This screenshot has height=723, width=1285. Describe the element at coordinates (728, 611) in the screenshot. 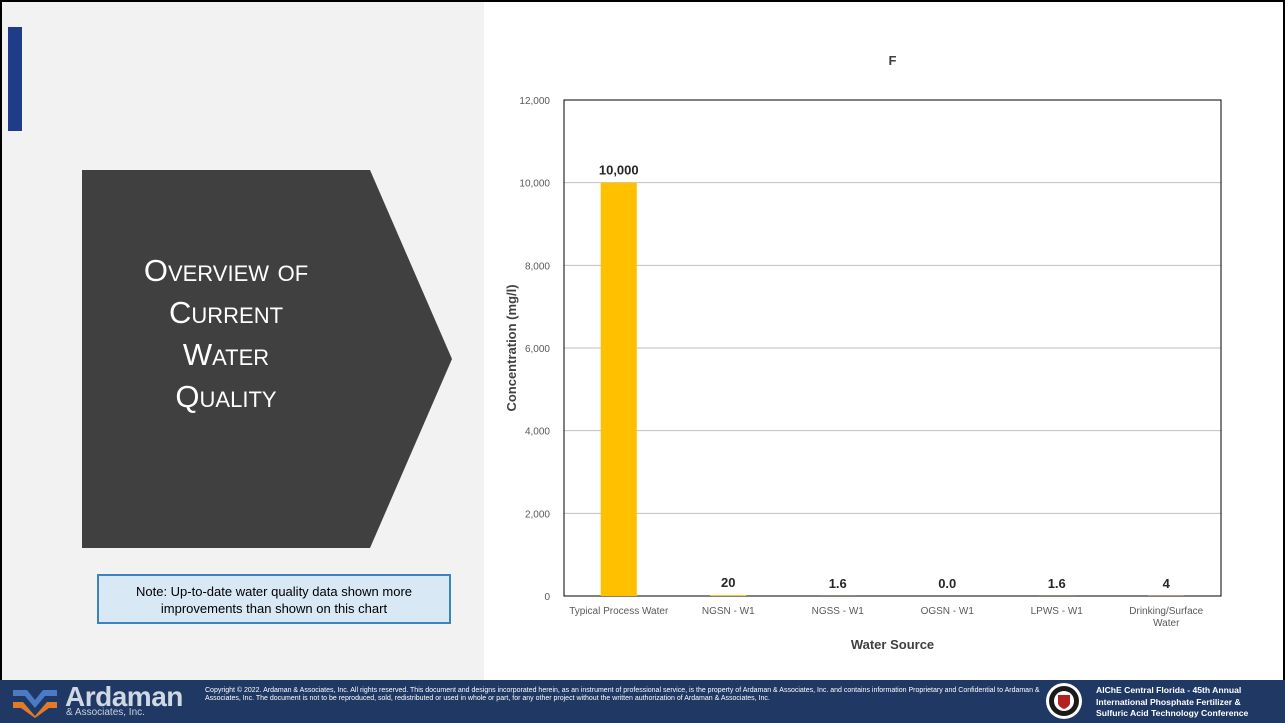

I see `x-tick-label: NGSN - W1` at that location.